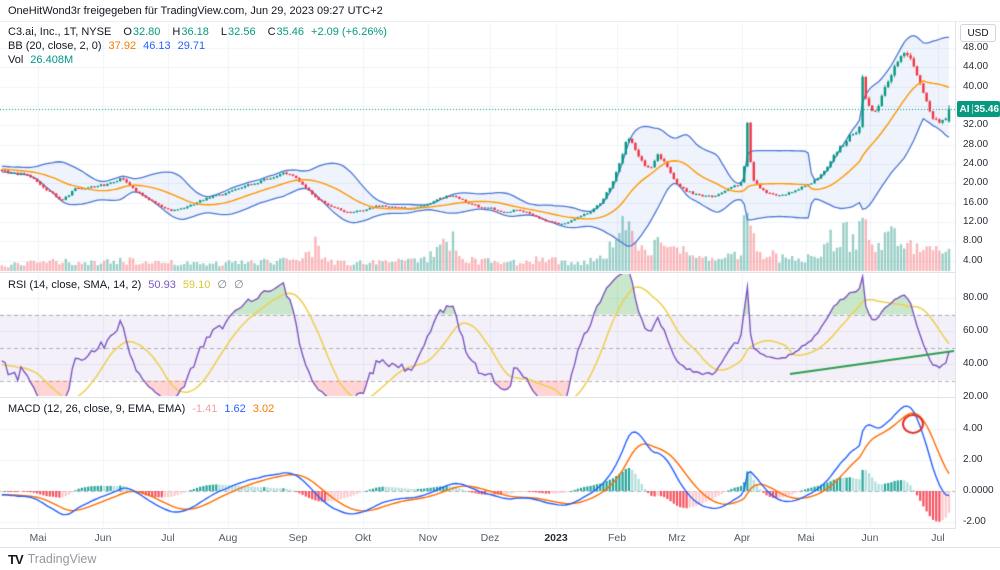 The image size is (1000, 570). Describe the element at coordinates (978, 33) in the screenshot. I see `currency-label: USD` at that location.